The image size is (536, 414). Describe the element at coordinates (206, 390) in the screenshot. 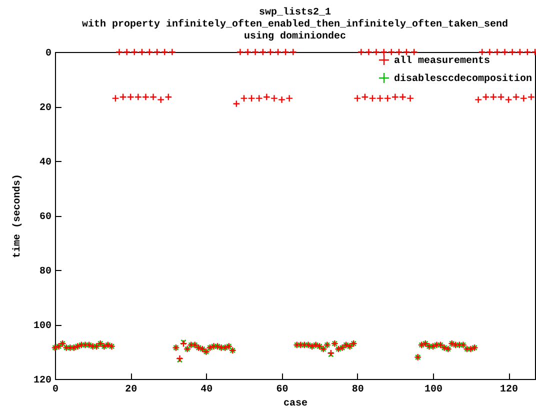

I see `x-tick-label: 40` at that location.